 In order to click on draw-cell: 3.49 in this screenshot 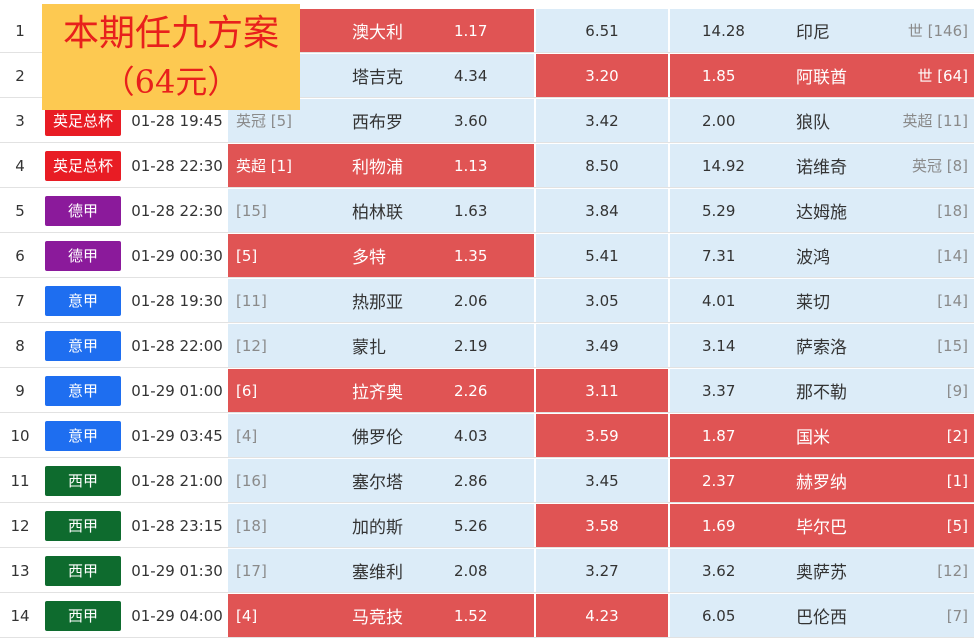, I will do `click(602, 345)`.